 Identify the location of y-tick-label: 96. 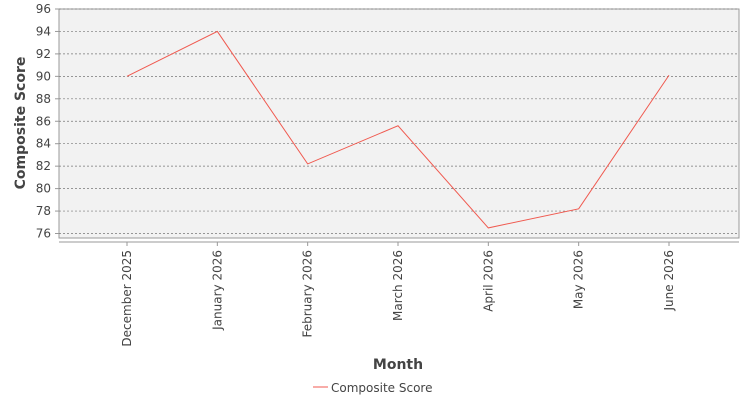
(43, 9).